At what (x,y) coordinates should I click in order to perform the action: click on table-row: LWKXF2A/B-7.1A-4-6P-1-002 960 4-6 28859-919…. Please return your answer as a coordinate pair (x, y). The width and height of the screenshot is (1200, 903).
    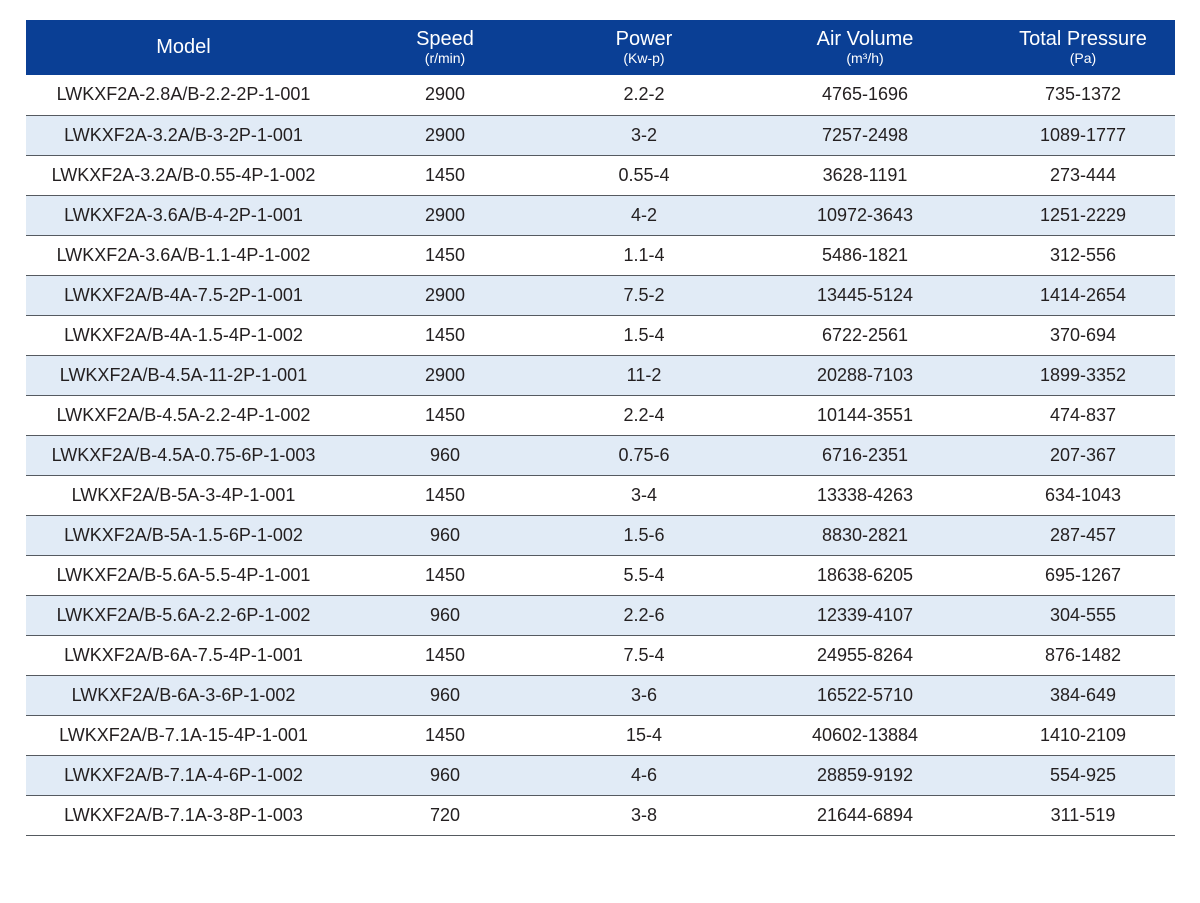
    Looking at the image, I should click on (600, 775).